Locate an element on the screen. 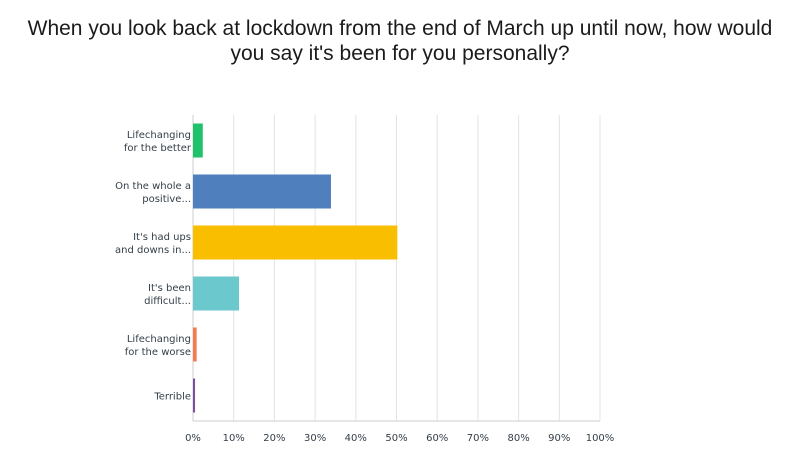  x-tick-label: 80% is located at coordinates (518, 438).